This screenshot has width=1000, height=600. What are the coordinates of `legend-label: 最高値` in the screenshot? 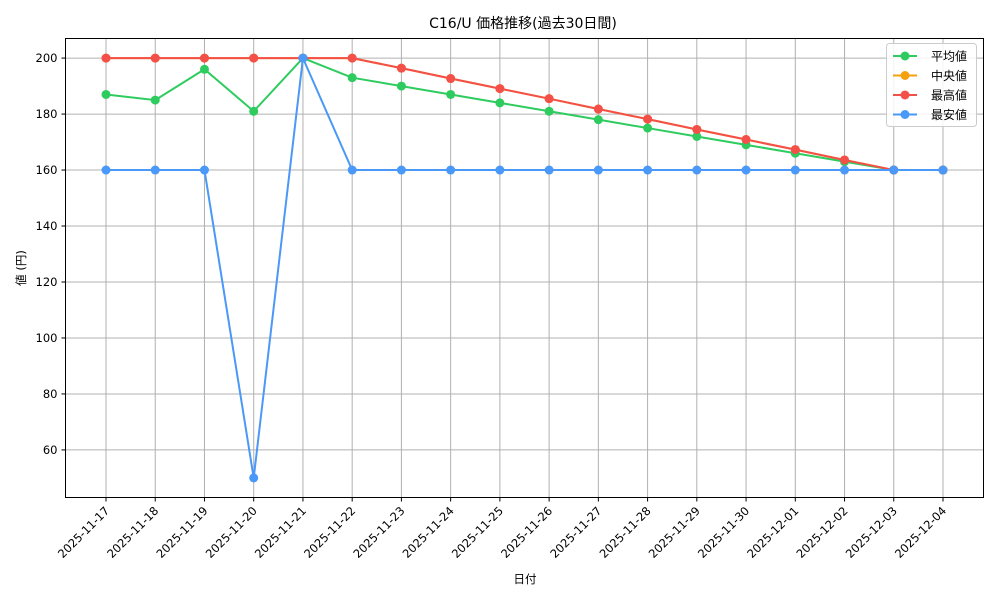 It's located at (949, 95).